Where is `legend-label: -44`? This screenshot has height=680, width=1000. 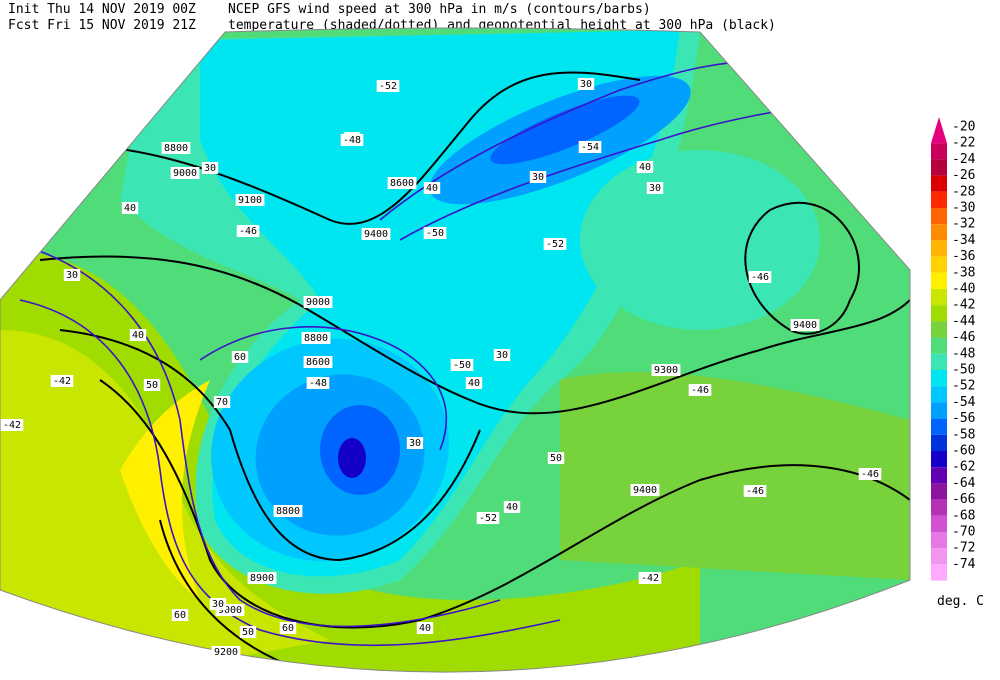
legend-label: -44 is located at coordinates (964, 321).